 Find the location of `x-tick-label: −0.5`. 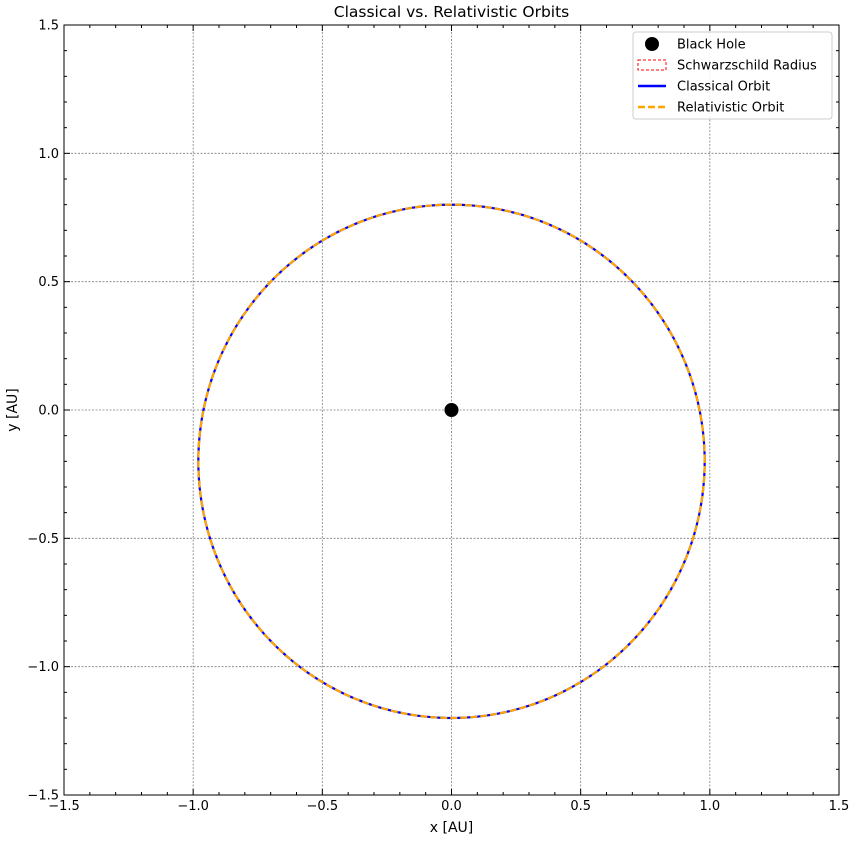

x-tick-label: −0.5 is located at coordinates (323, 806).